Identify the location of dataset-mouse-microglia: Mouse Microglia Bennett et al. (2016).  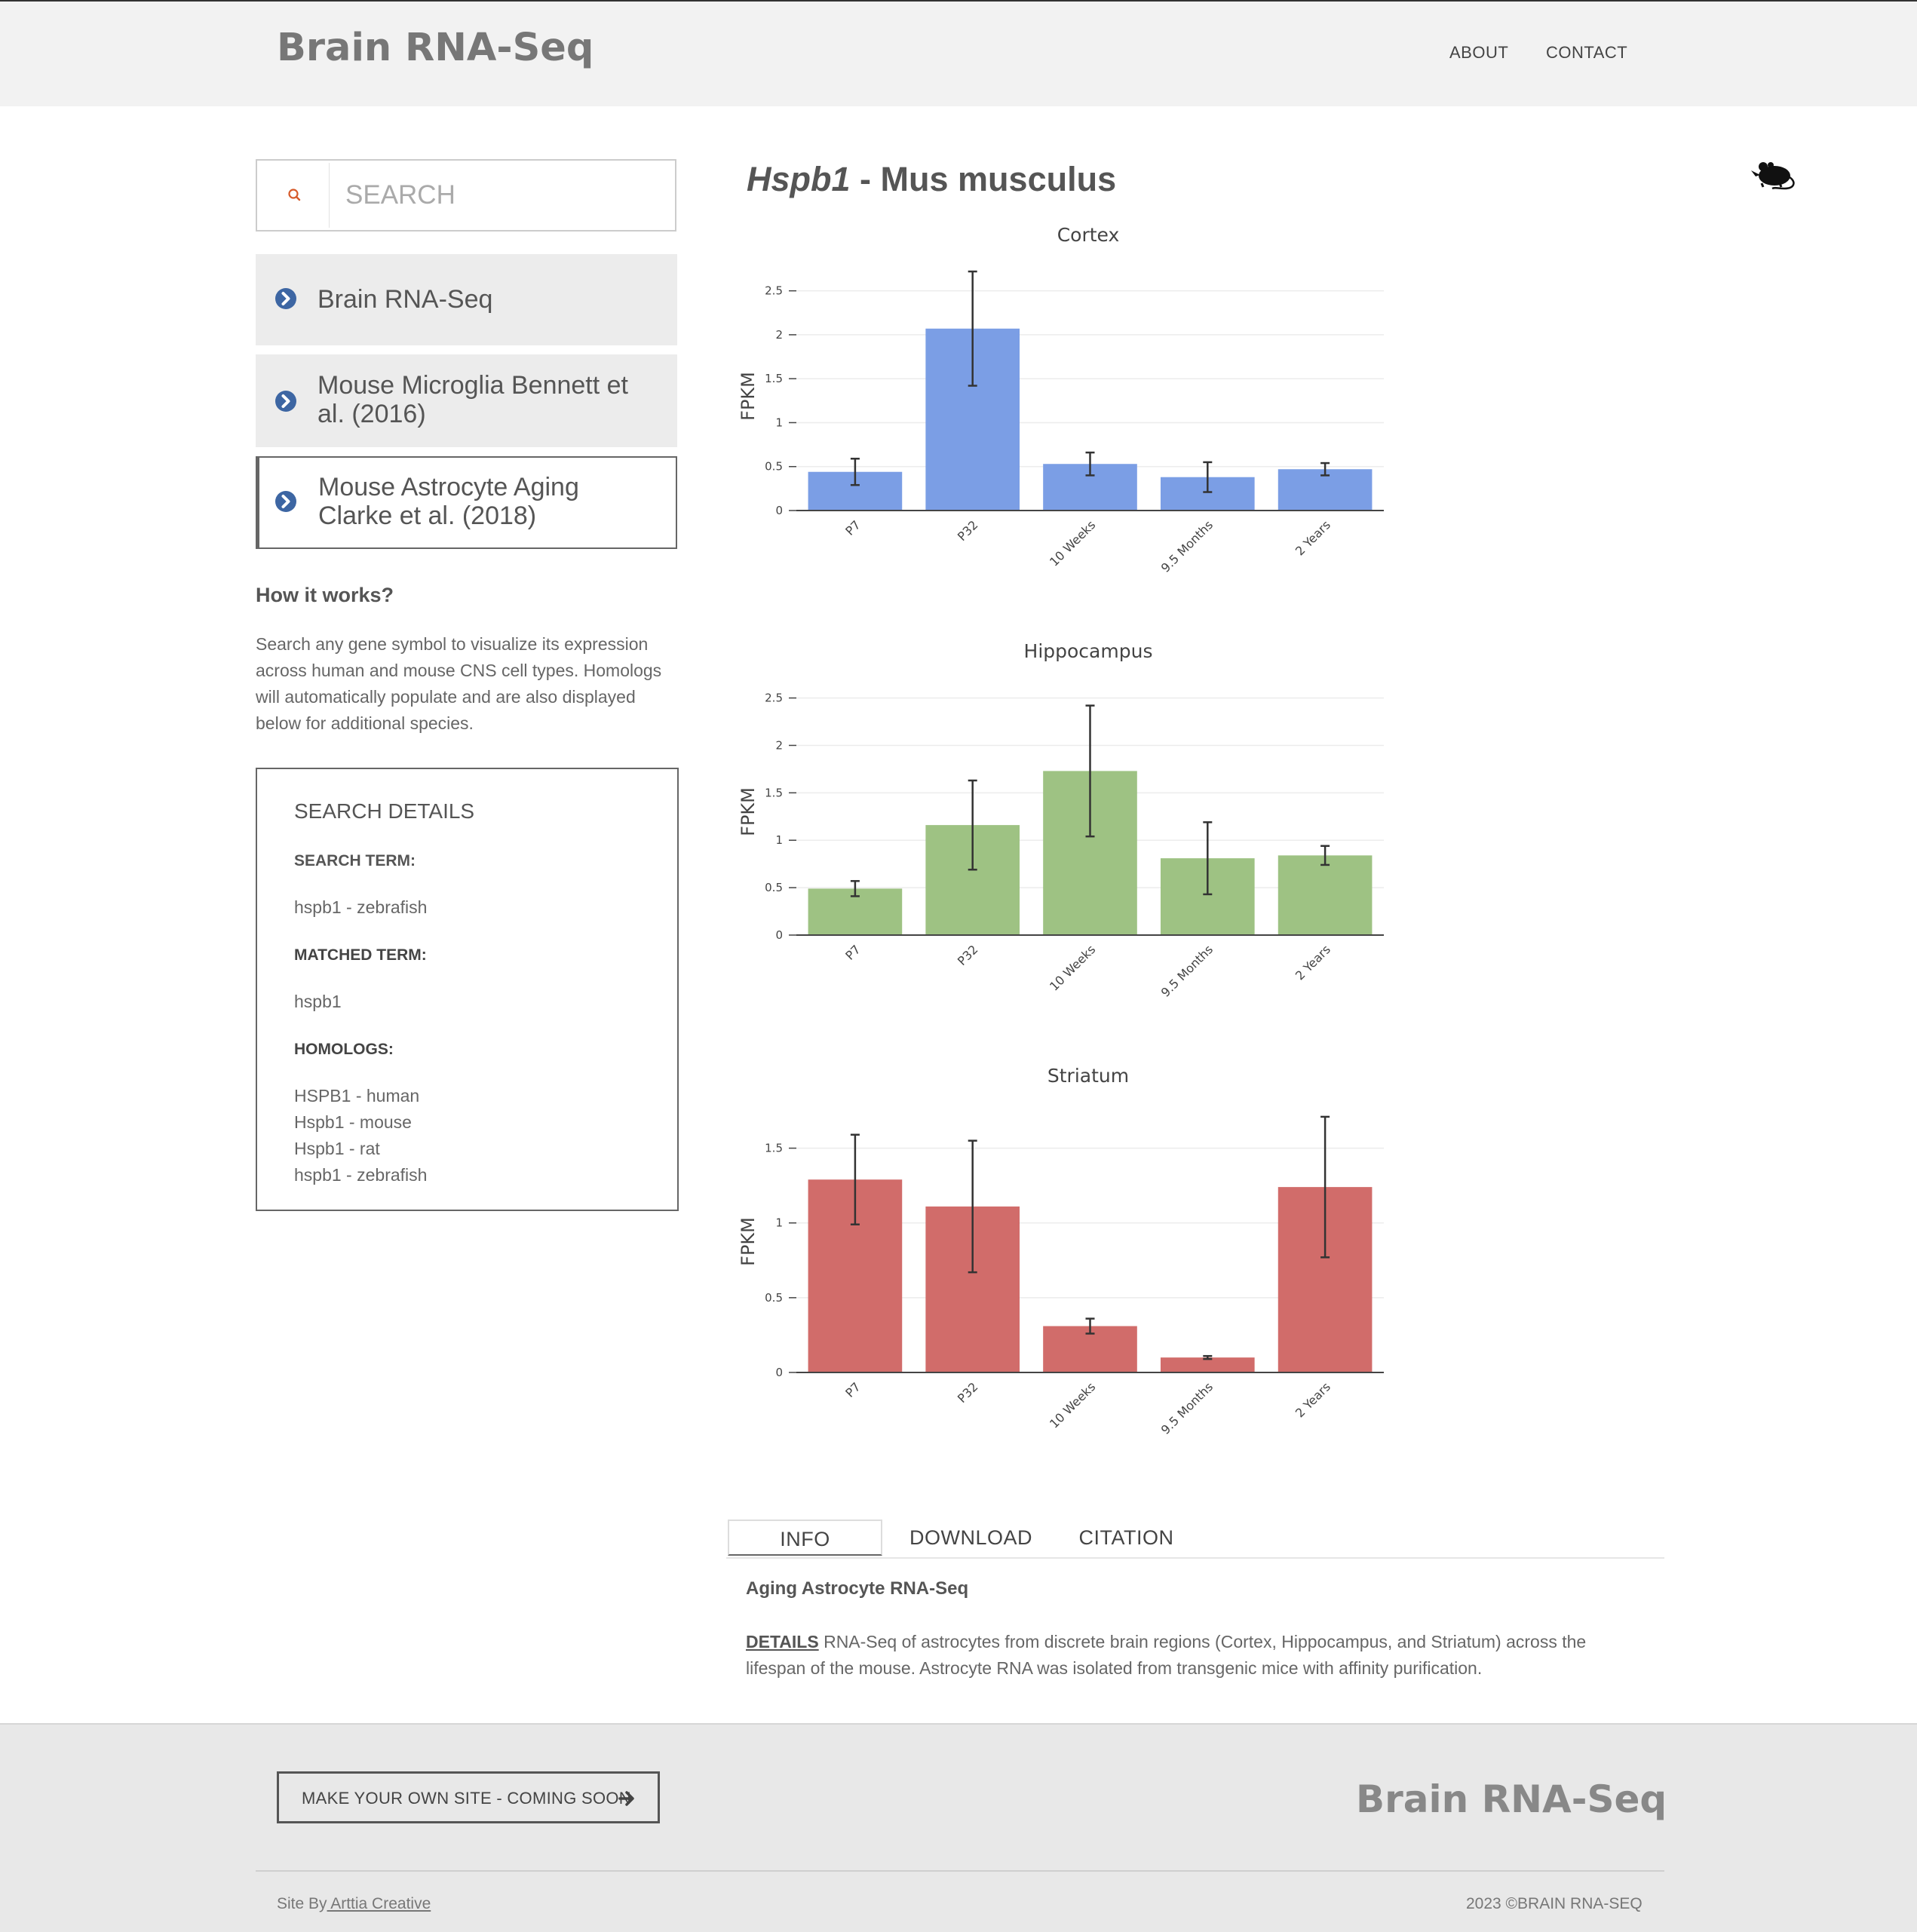
(466, 400).